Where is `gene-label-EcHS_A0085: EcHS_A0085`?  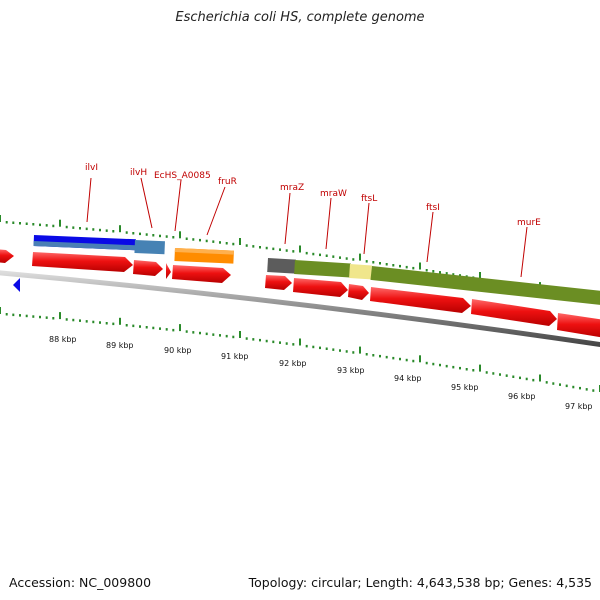 gene-label-EcHS_A0085: EcHS_A0085 is located at coordinates (182, 176).